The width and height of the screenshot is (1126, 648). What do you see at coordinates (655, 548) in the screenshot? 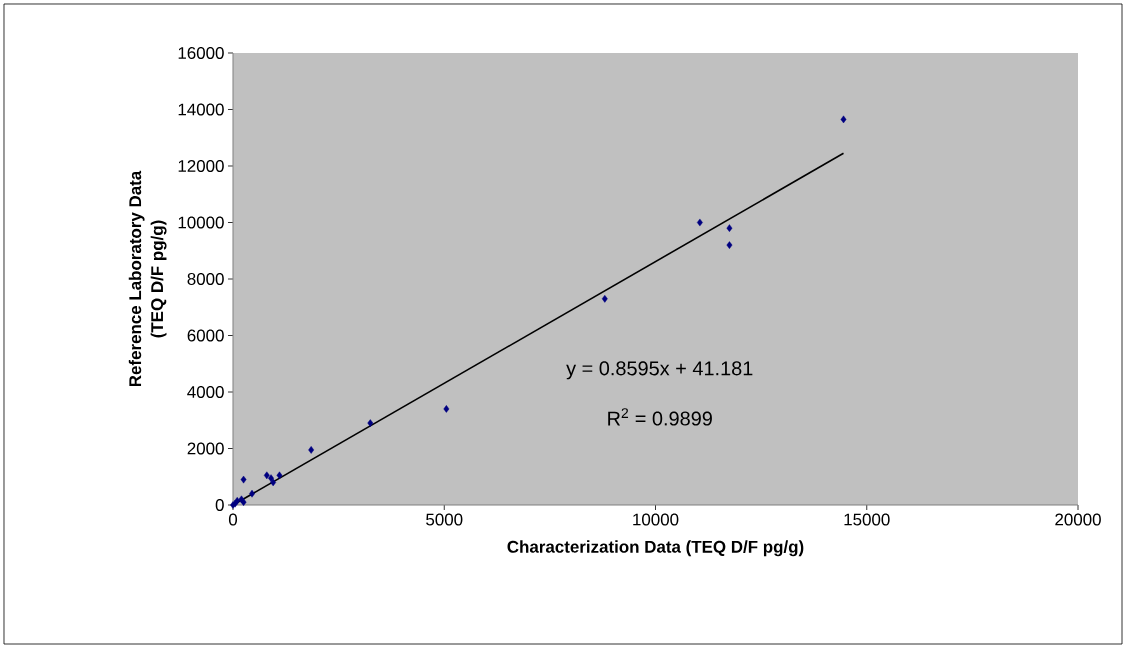
I see `x-axis-title: Characterization Data (TEQ D/F pg/g)` at bounding box center [655, 548].